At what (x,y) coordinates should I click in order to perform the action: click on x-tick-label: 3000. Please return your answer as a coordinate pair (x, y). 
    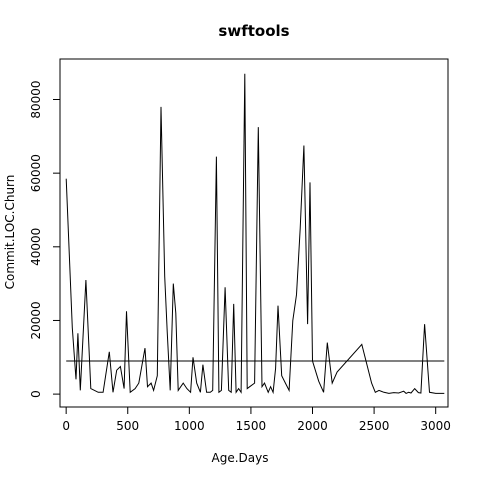
    Looking at the image, I should click on (435, 426).